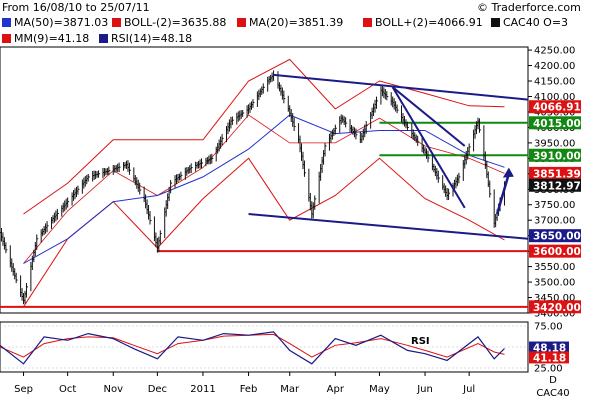  I want to click on y-tick-label: 3400.00, so click(554, 314).